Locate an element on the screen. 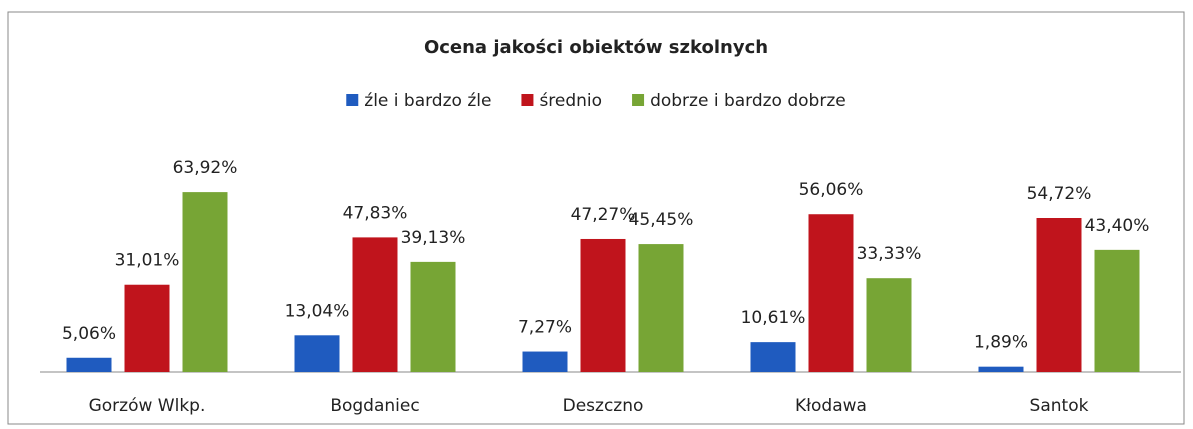 This screenshot has width=1193, height=429. data-label: 7,27% is located at coordinates (545, 328).